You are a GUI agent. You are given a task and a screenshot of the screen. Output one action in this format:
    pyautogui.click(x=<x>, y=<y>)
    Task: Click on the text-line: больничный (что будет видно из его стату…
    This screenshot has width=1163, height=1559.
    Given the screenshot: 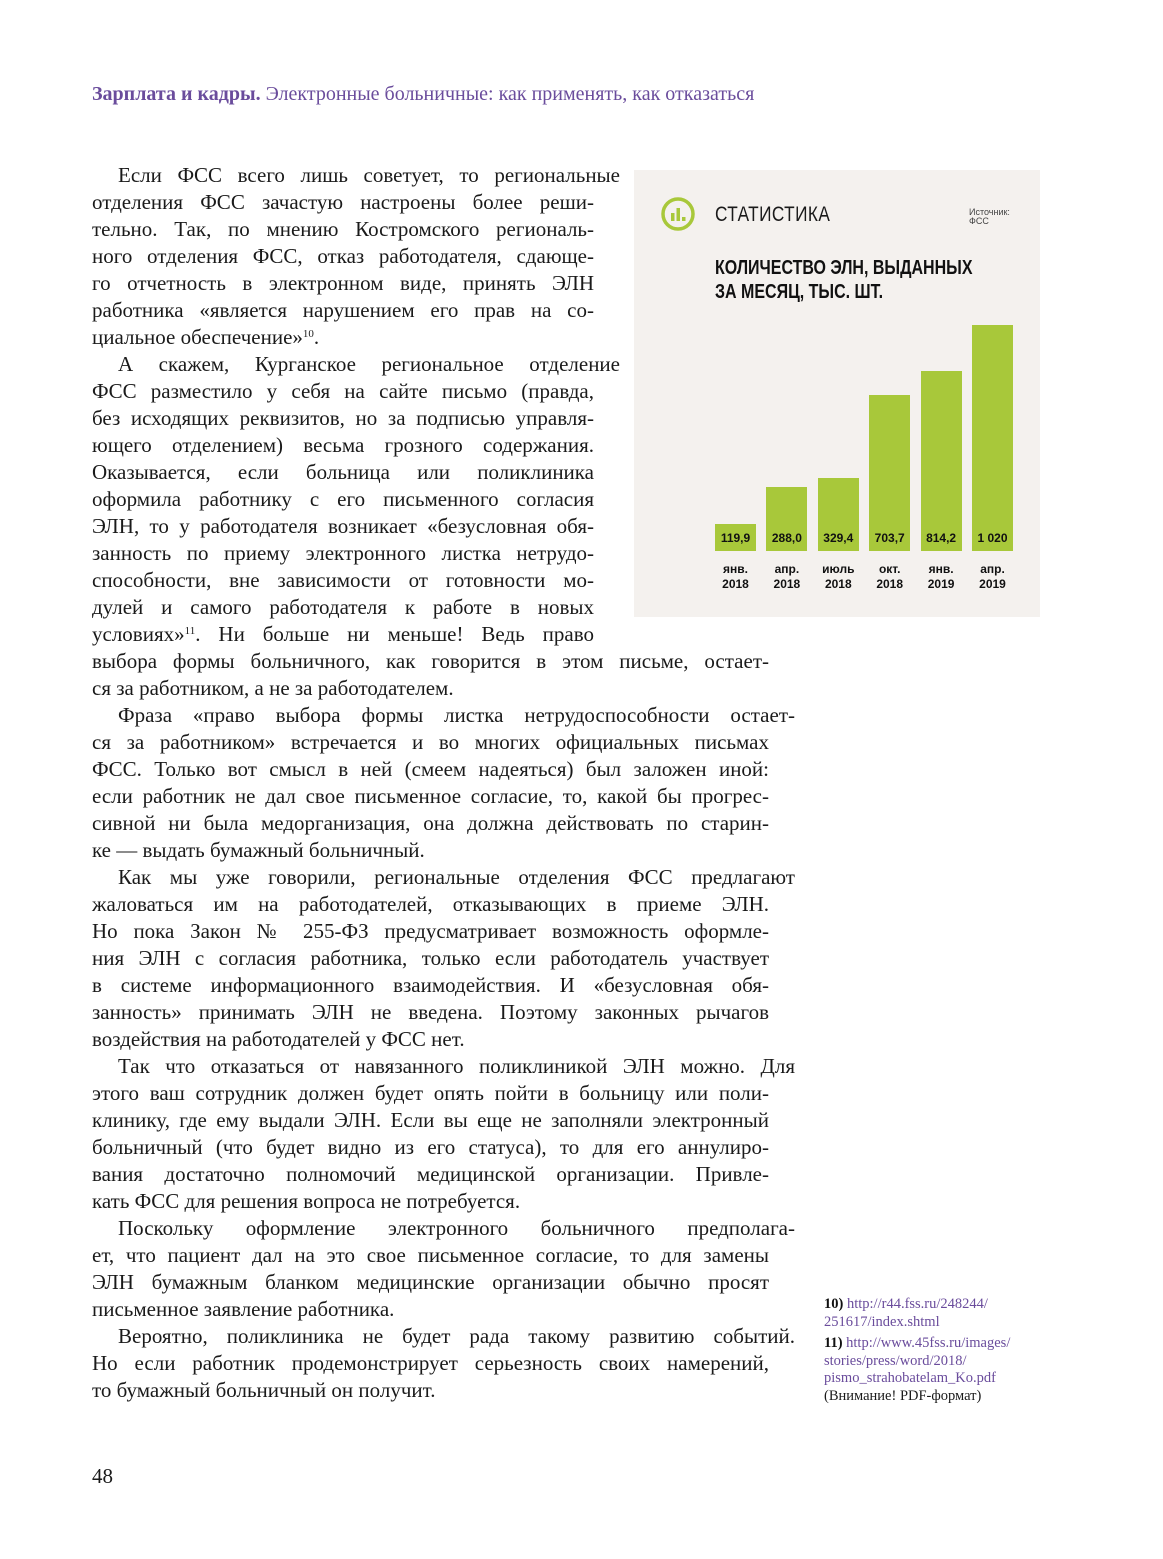 What is the action you would take?
    pyautogui.click(x=430, y=1147)
    